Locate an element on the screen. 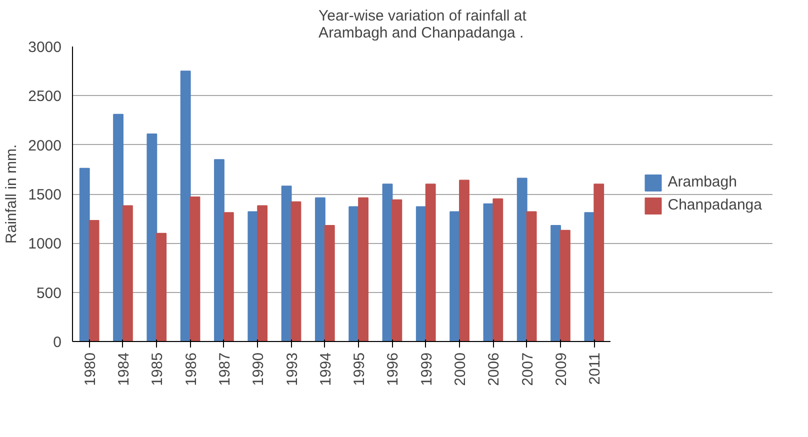 The width and height of the screenshot is (808, 437). y-tick-label: 500 is located at coordinates (49, 293).